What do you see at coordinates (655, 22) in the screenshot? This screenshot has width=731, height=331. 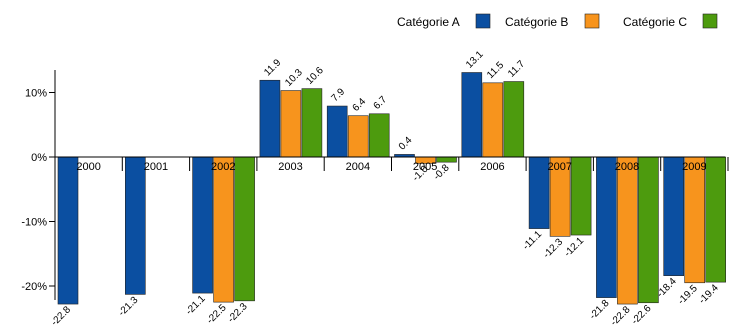 I see `legend-label: Catégorie C` at bounding box center [655, 22].